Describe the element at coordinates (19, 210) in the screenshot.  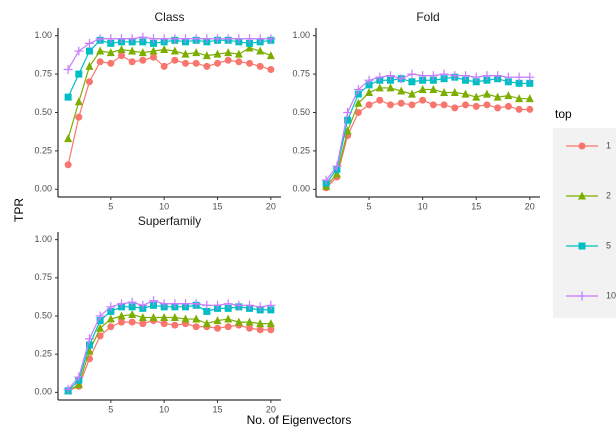
I see `y-axis-label: TPR` at that location.